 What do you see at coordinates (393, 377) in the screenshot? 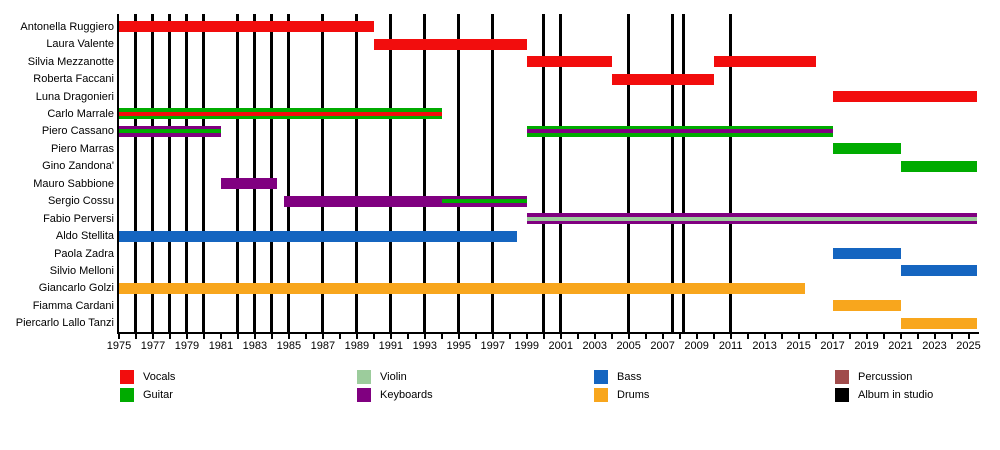
I see `legend-label: Violin` at bounding box center [393, 377].